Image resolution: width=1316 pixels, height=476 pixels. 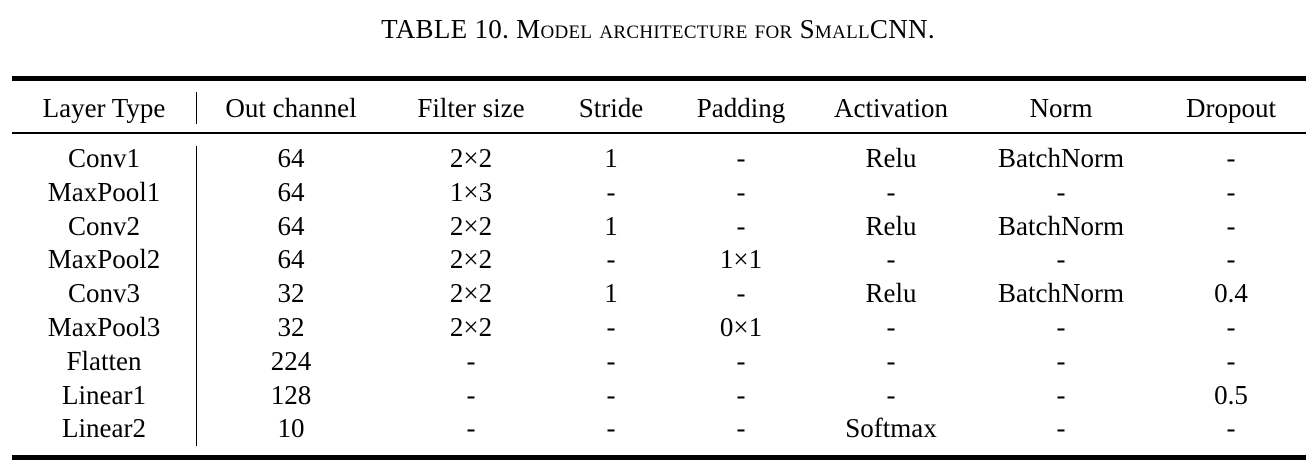 I want to click on table-cell: Softmax, so click(x=891, y=428).